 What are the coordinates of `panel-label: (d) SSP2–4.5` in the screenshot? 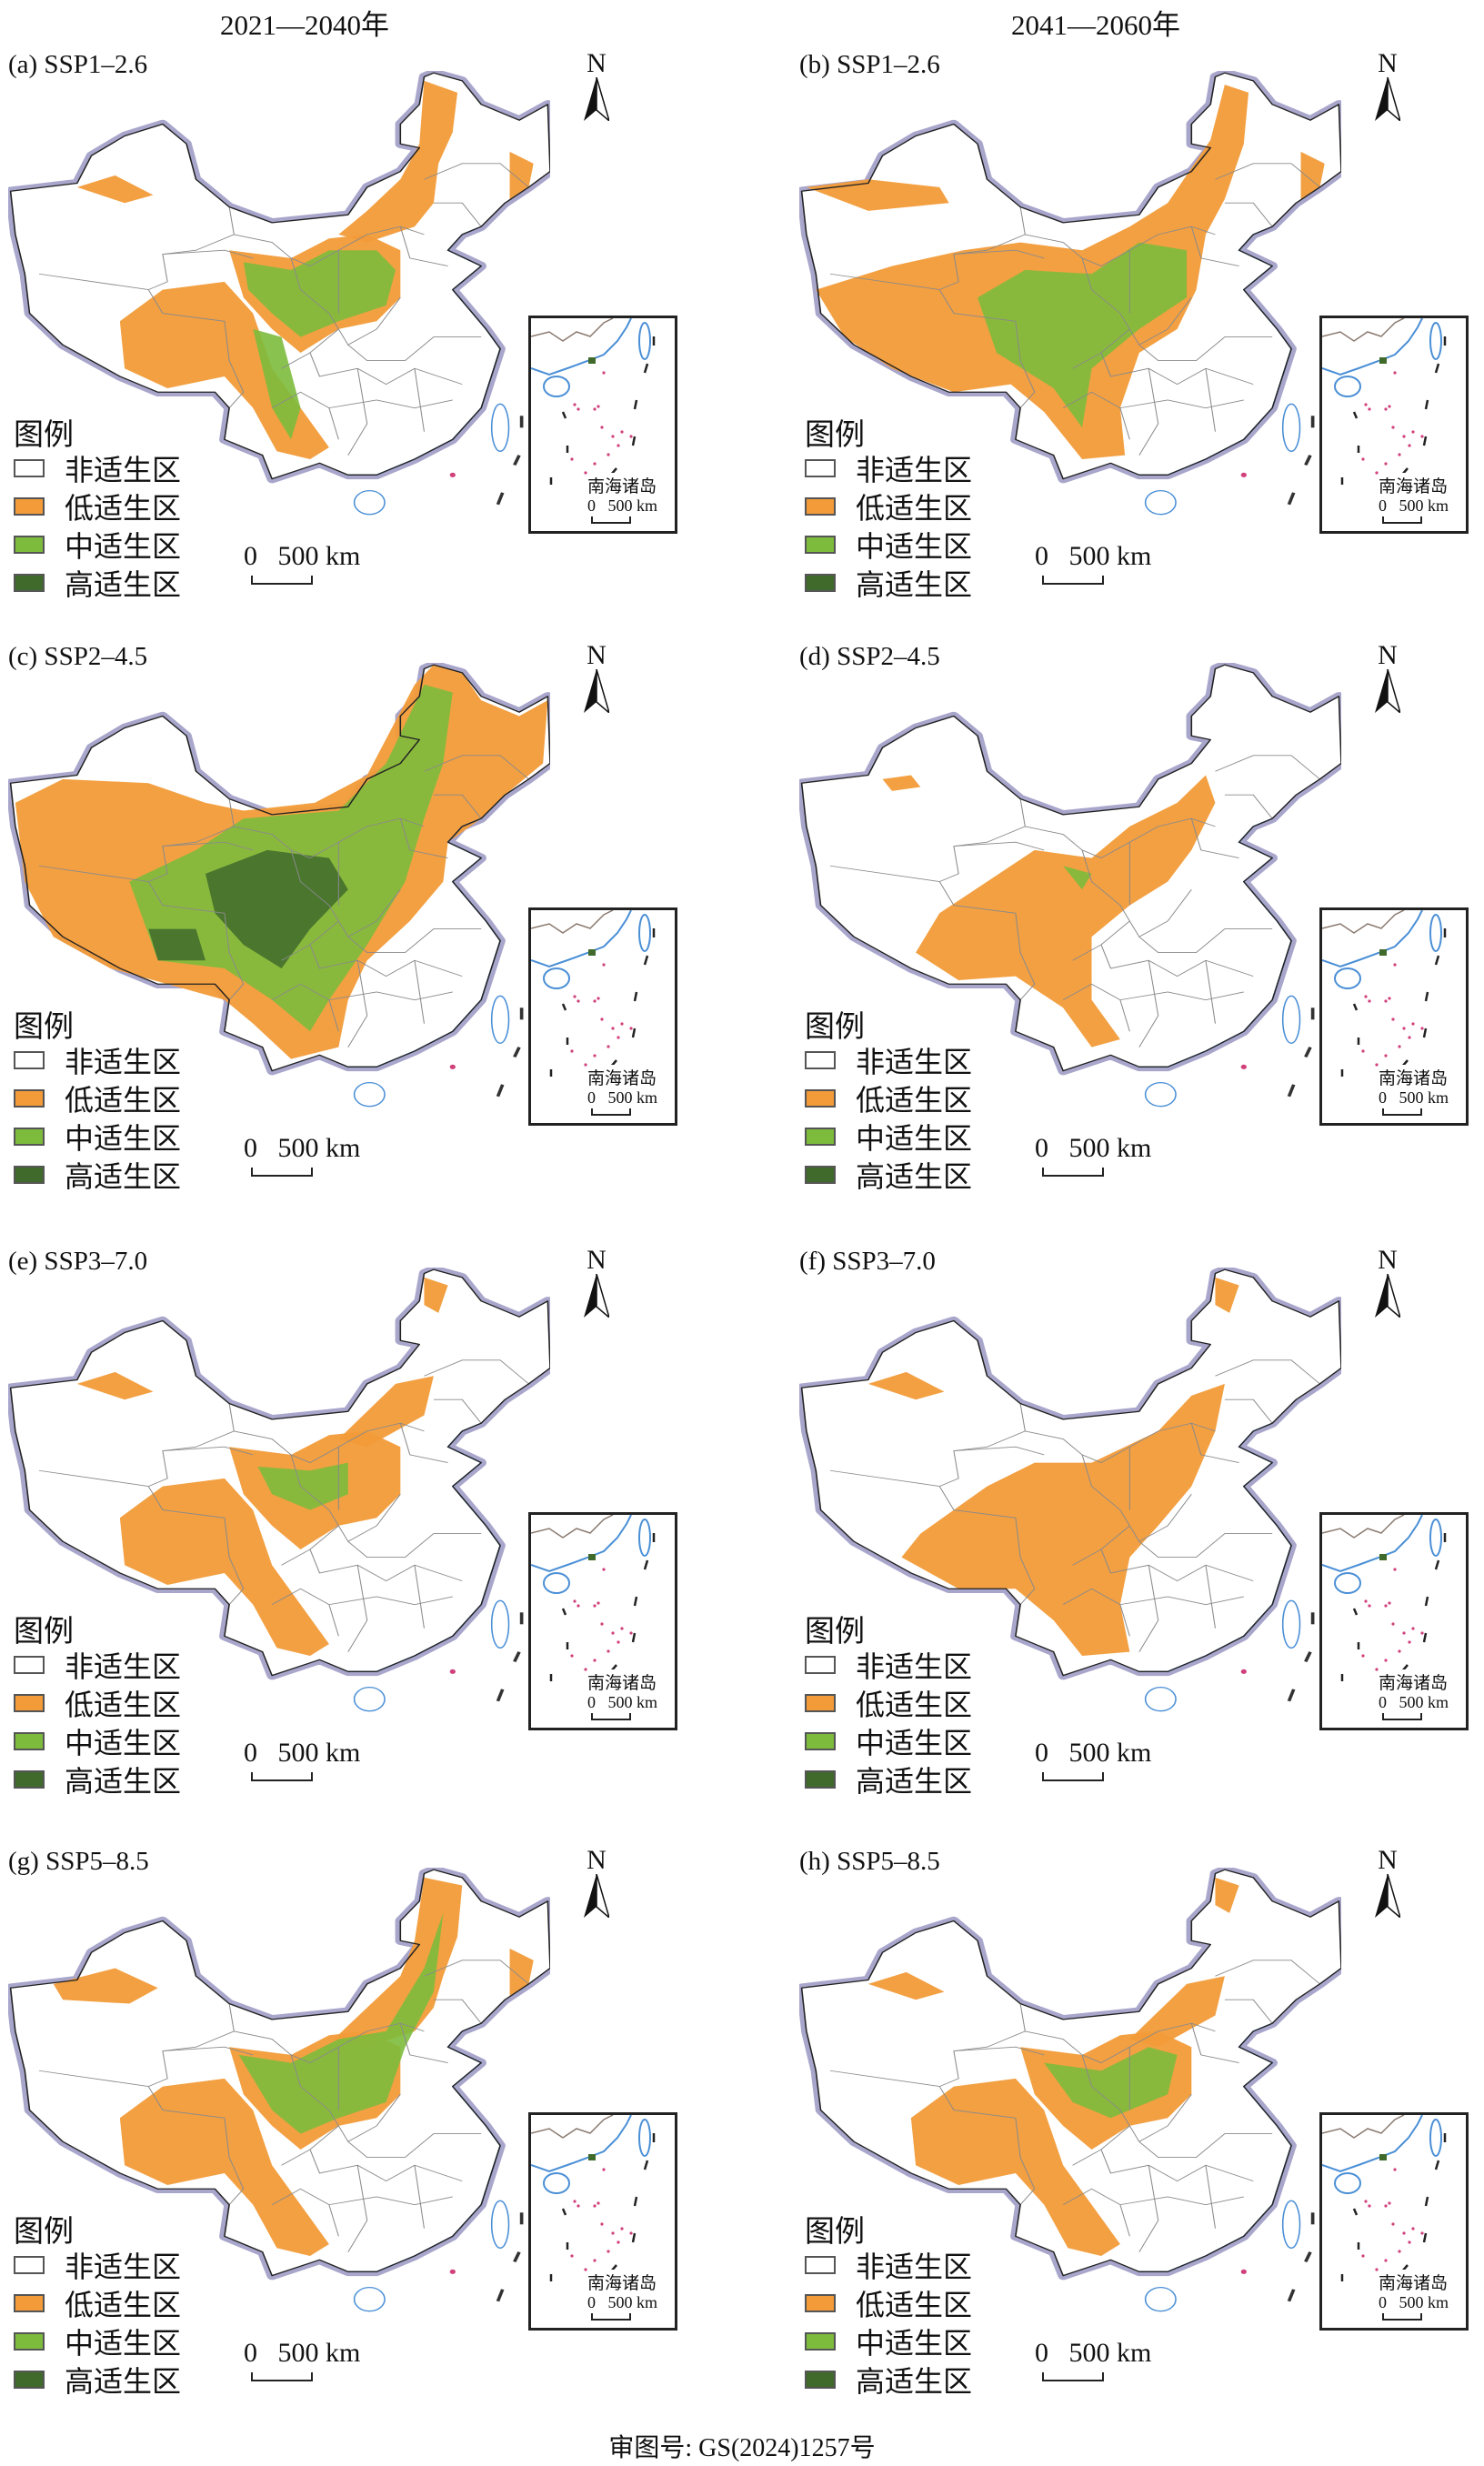 It's located at (869, 656).